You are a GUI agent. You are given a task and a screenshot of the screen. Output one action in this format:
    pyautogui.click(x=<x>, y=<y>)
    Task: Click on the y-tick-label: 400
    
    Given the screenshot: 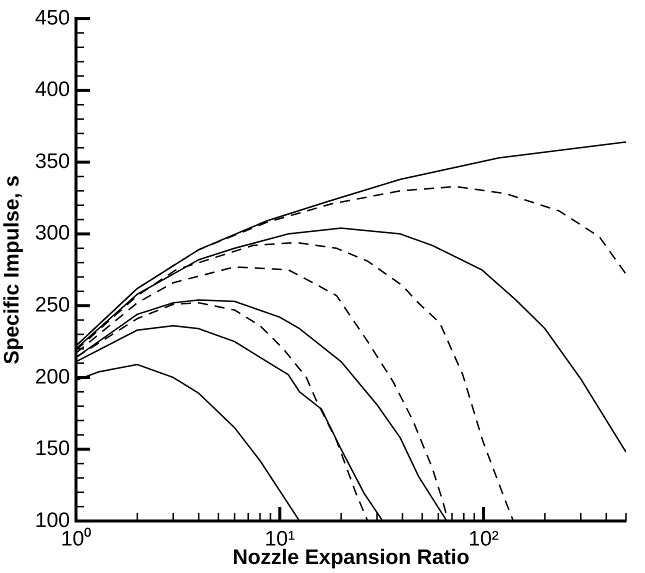 What is the action you would take?
    pyautogui.click(x=52, y=90)
    